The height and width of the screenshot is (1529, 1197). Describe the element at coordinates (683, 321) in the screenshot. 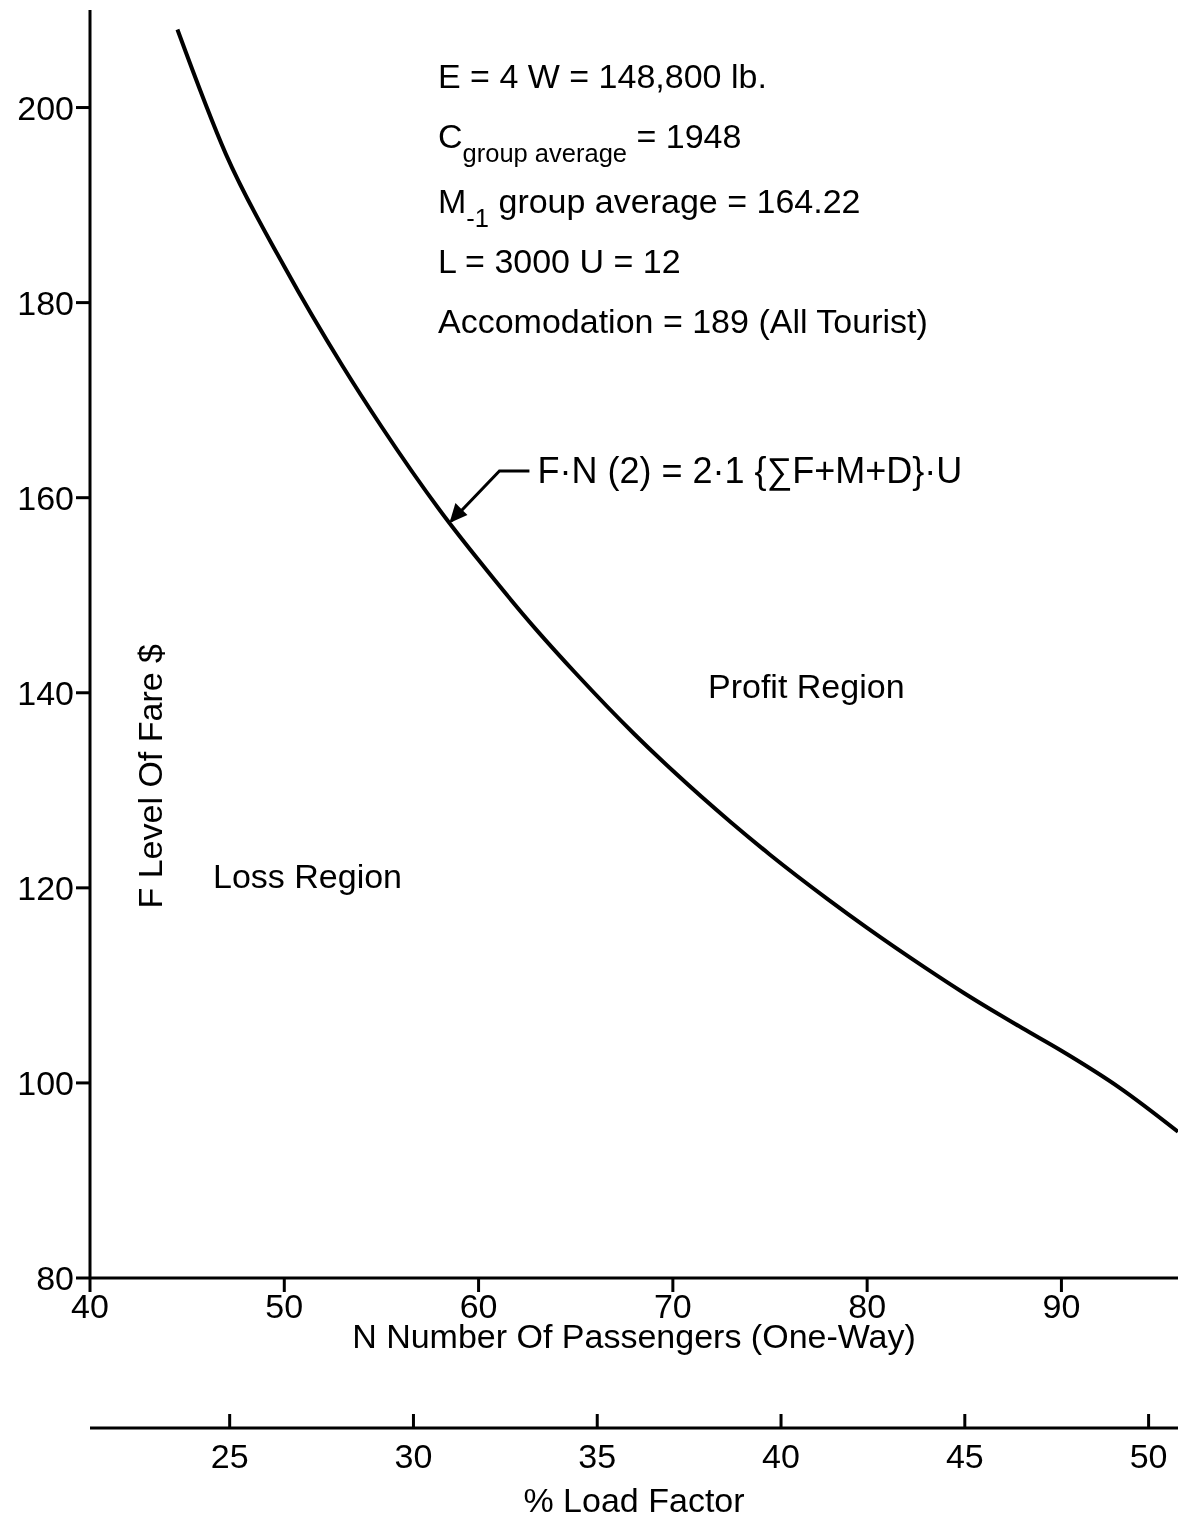

I see `annotation: Accomodation = 189 (All Tourist)` at that location.